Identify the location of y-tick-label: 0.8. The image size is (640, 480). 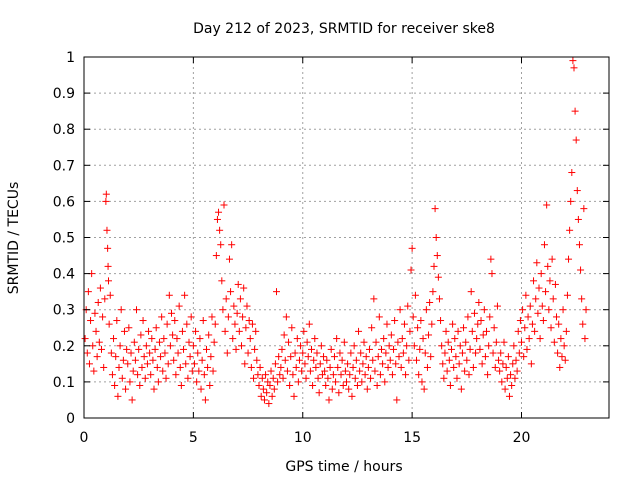
(64, 130).